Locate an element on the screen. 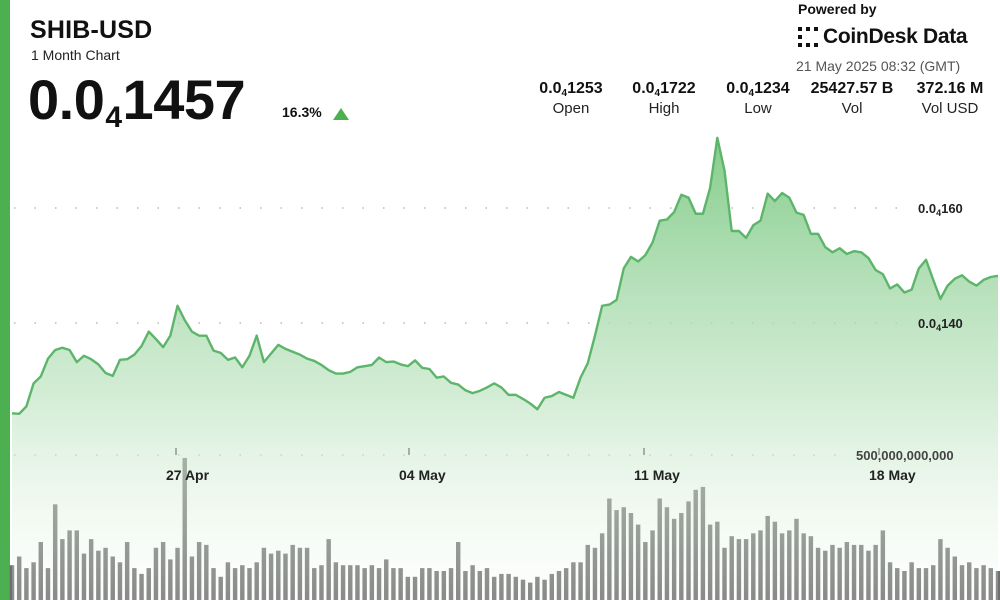 Image resolution: width=1000 pixels, height=600 pixels. up-arrow-icon is located at coordinates (341, 114).